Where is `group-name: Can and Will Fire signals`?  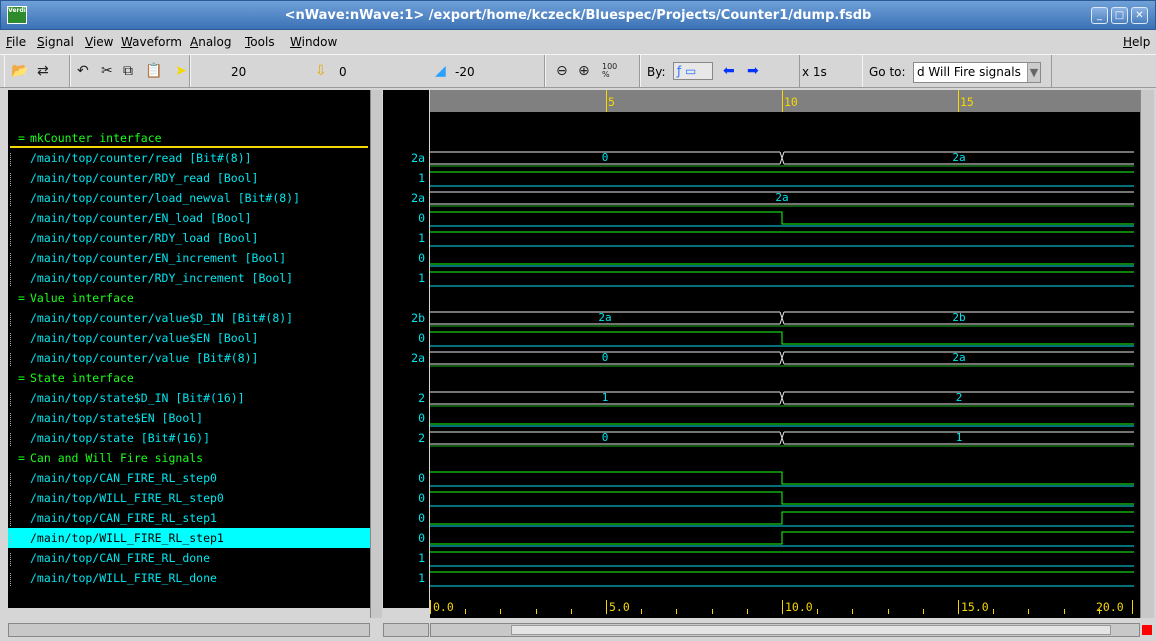 group-name: Can and Will Fire signals is located at coordinates (117, 458).